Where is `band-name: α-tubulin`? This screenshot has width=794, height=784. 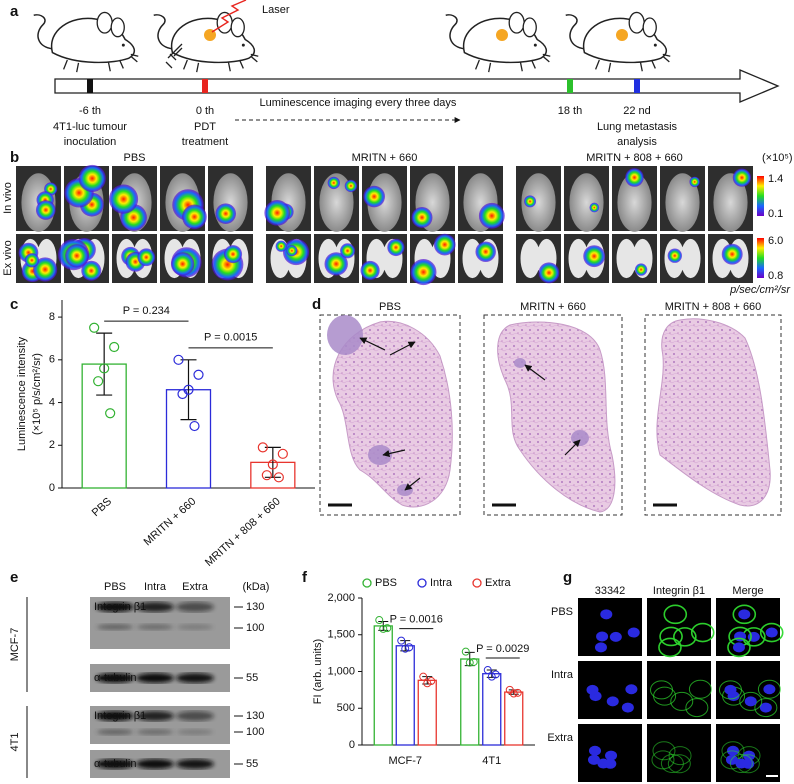 band-name: α-tubulin is located at coordinates (115, 678).